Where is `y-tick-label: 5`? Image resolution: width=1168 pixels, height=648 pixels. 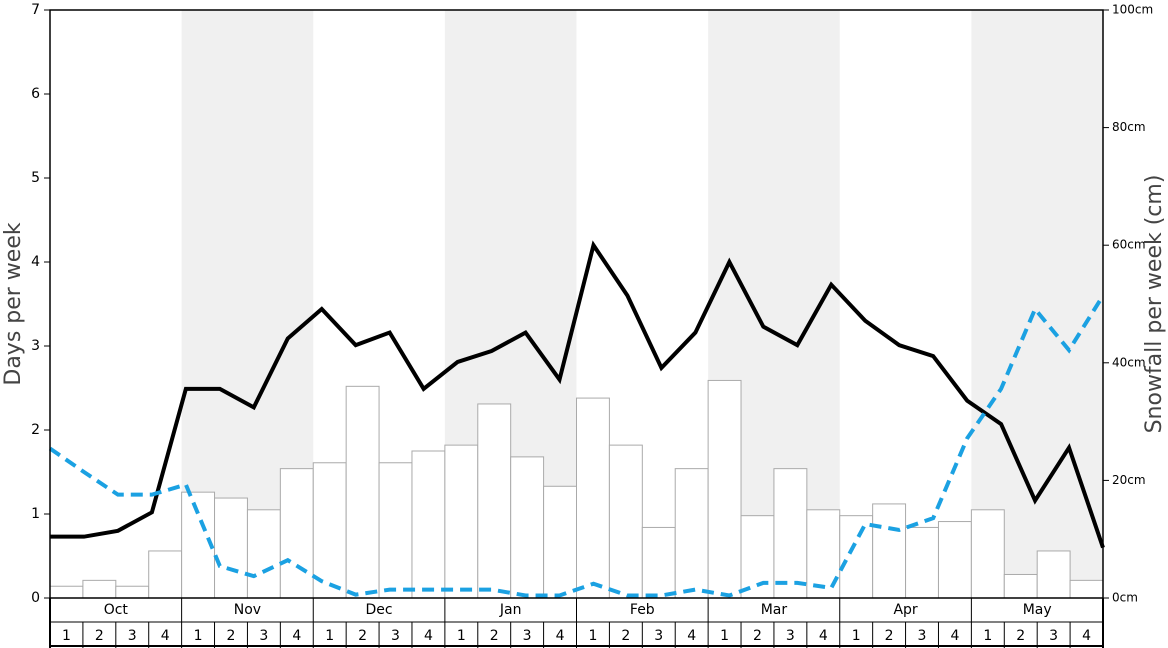
y-tick-label: 5 is located at coordinates (35, 178).